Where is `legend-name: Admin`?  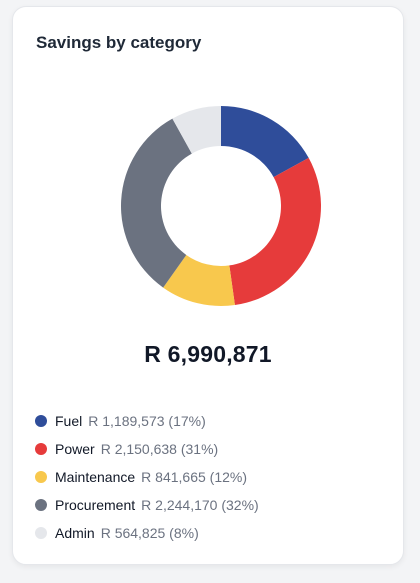 legend-name: Admin is located at coordinates (75, 533).